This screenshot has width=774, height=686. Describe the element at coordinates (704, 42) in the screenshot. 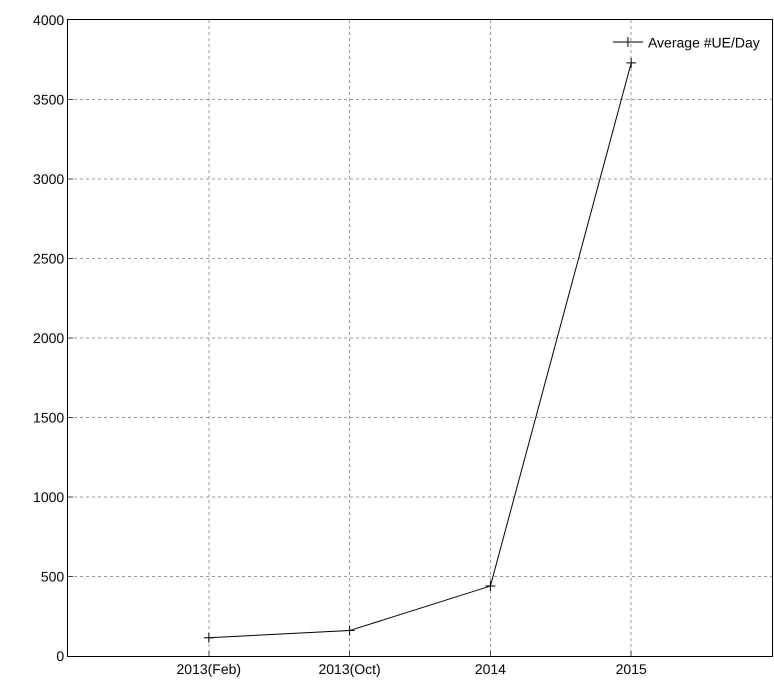

I see `legend-label: Average #UE/Day` at that location.